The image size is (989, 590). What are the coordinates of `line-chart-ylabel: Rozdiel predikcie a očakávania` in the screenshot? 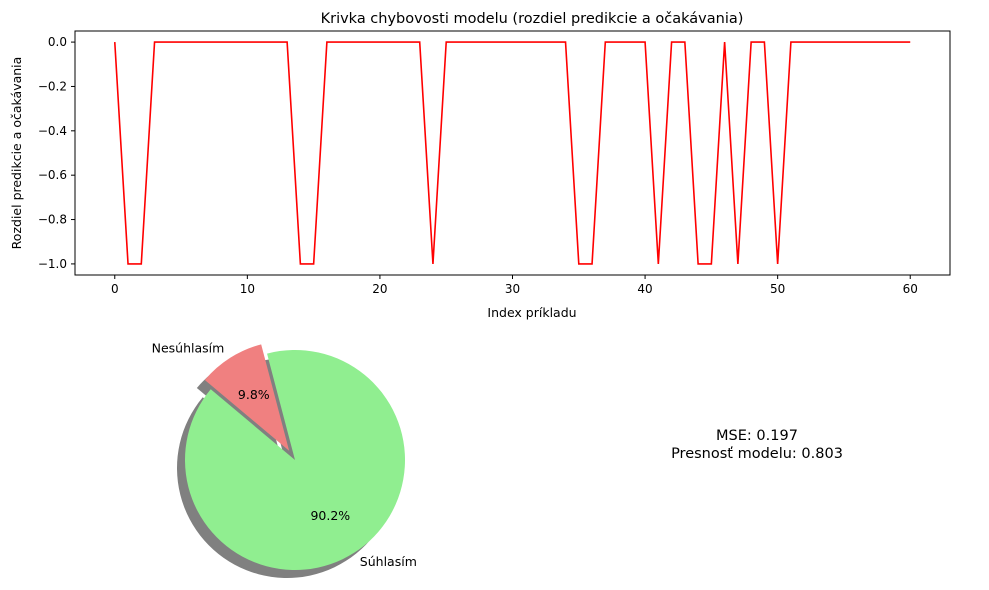 It's located at (16, 153).